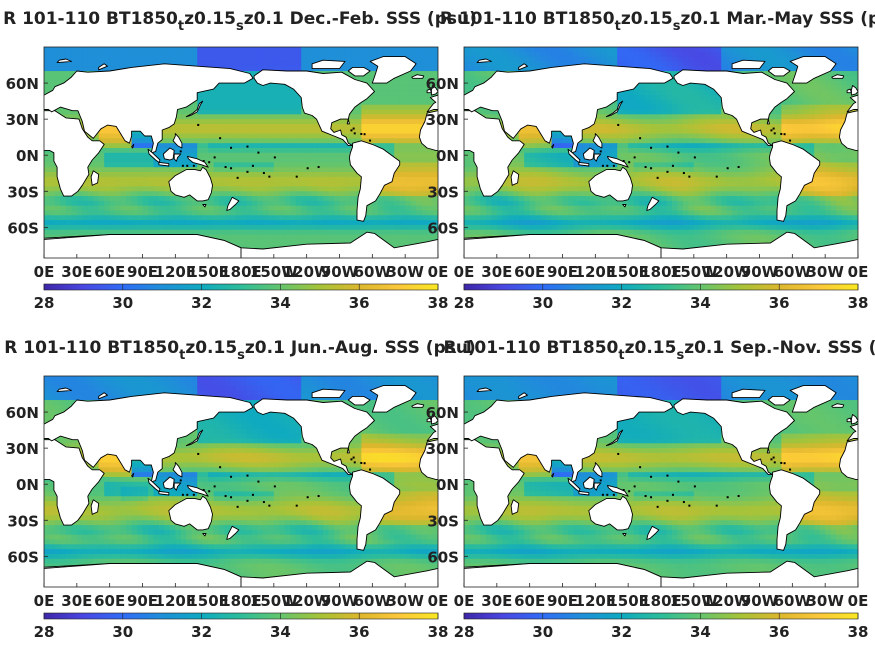  Describe the element at coordinates (181, 26) in the screenshot. I see `title-segment: t` at that location.